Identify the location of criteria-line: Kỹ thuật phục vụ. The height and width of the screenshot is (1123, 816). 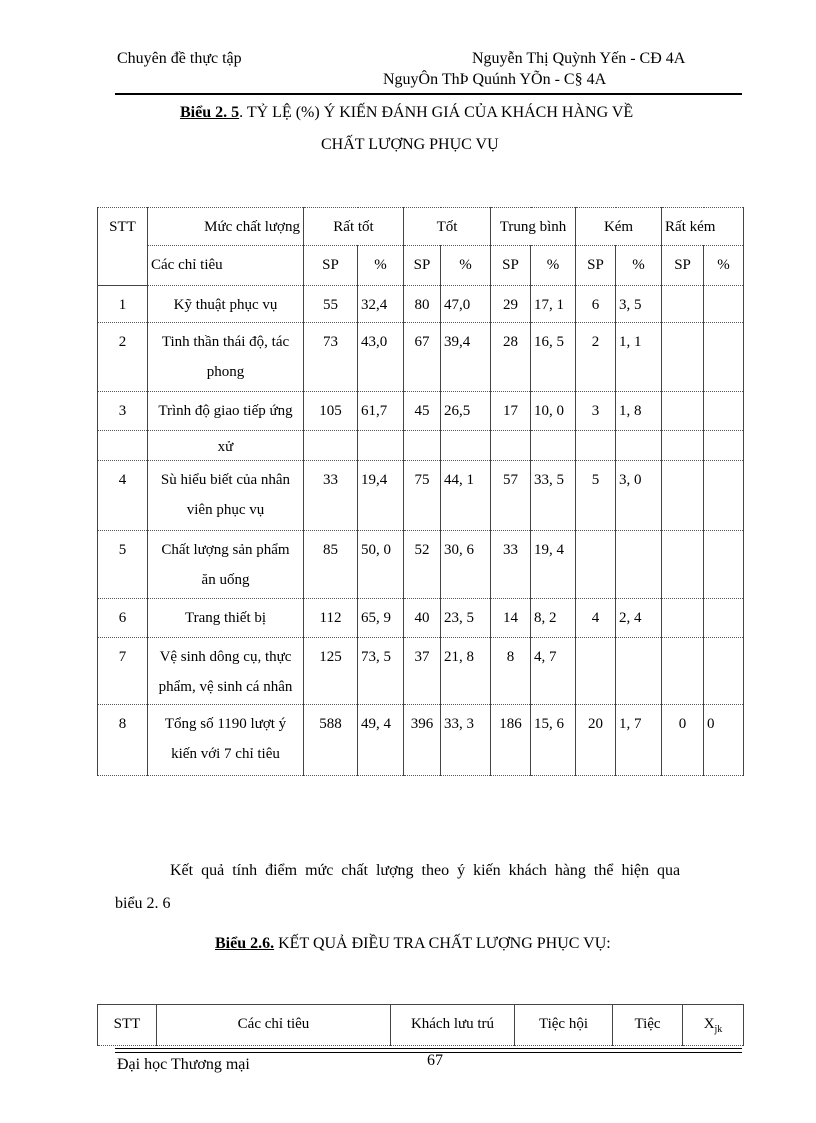
(225, 305).